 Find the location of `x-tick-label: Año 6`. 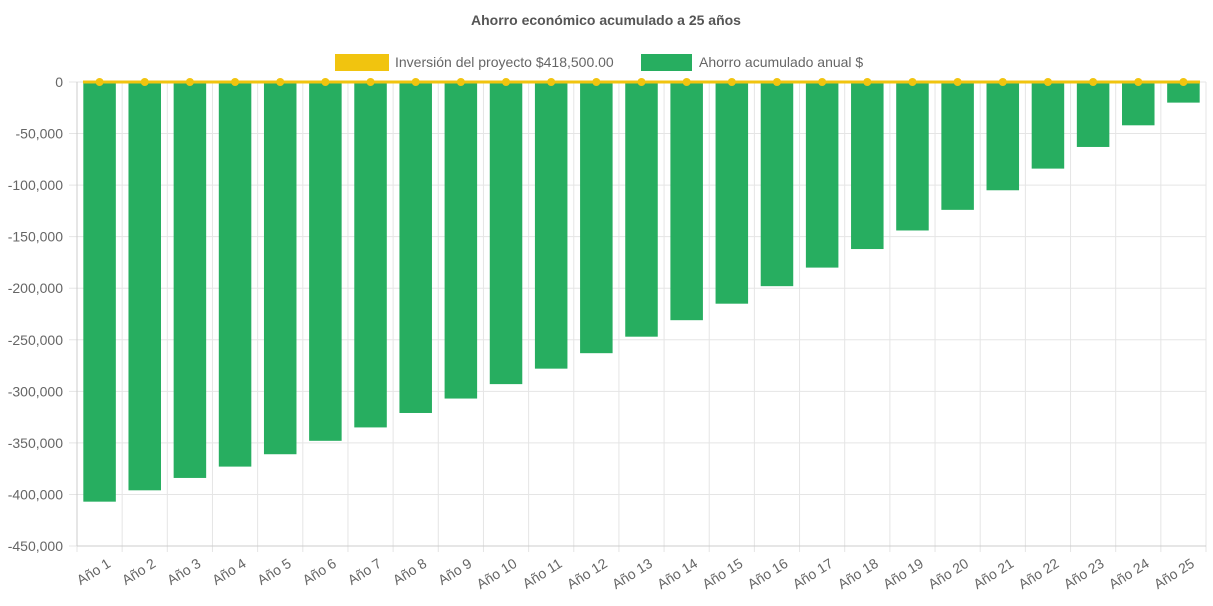

x-tick-label: Año 6 is located at coordinates (319, 571).